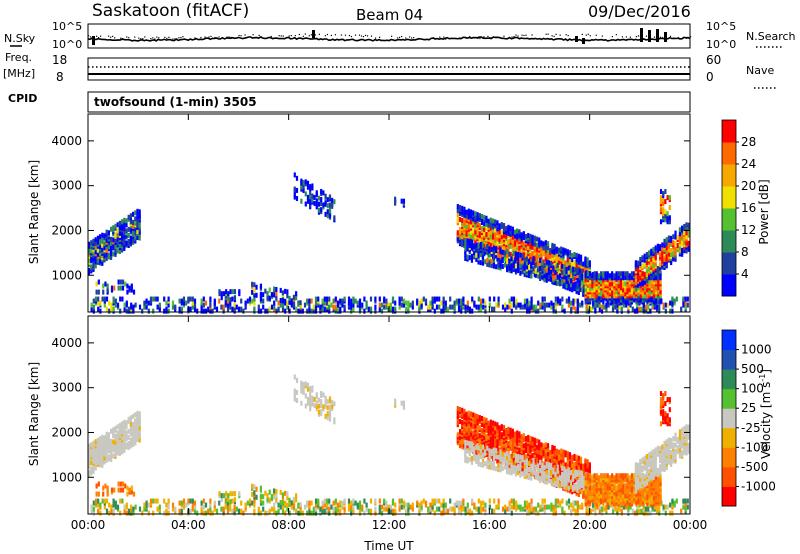  What do you see at coordinates (349, 102) in the screenshot?
I see `cpid-panel: CPID twofsound (1-min) 3505` at bounding box center [349, 102].